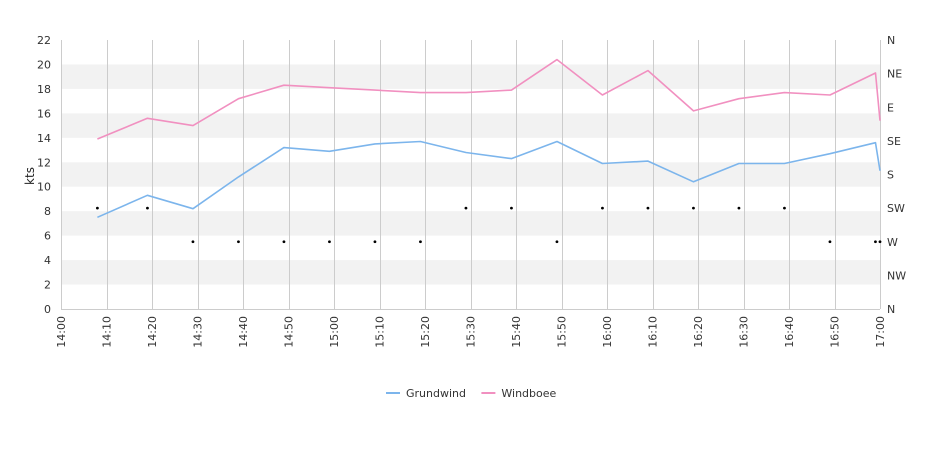 The image size is (940, 450). I want to click on y-tick-label: 16, so click(44, 113).